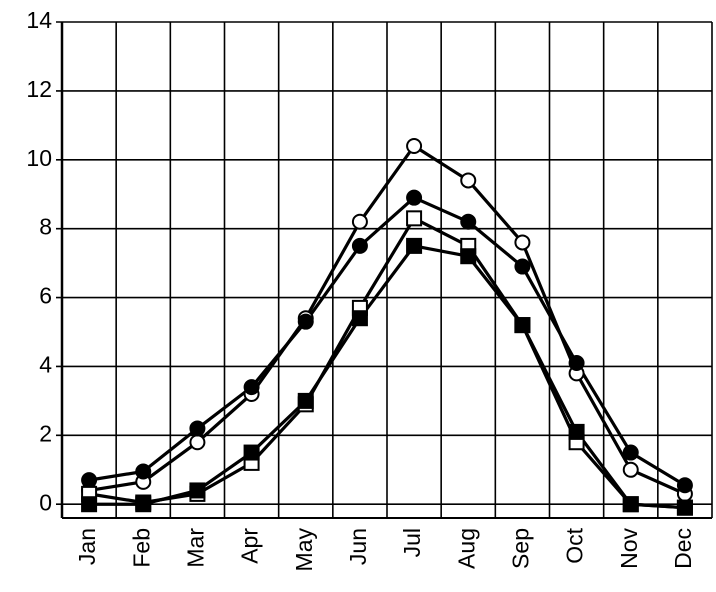  What do you see at coordinates (39, 20) in the screenshot?
I see `y-tick-label: 14` at bounding box center [39, 20].